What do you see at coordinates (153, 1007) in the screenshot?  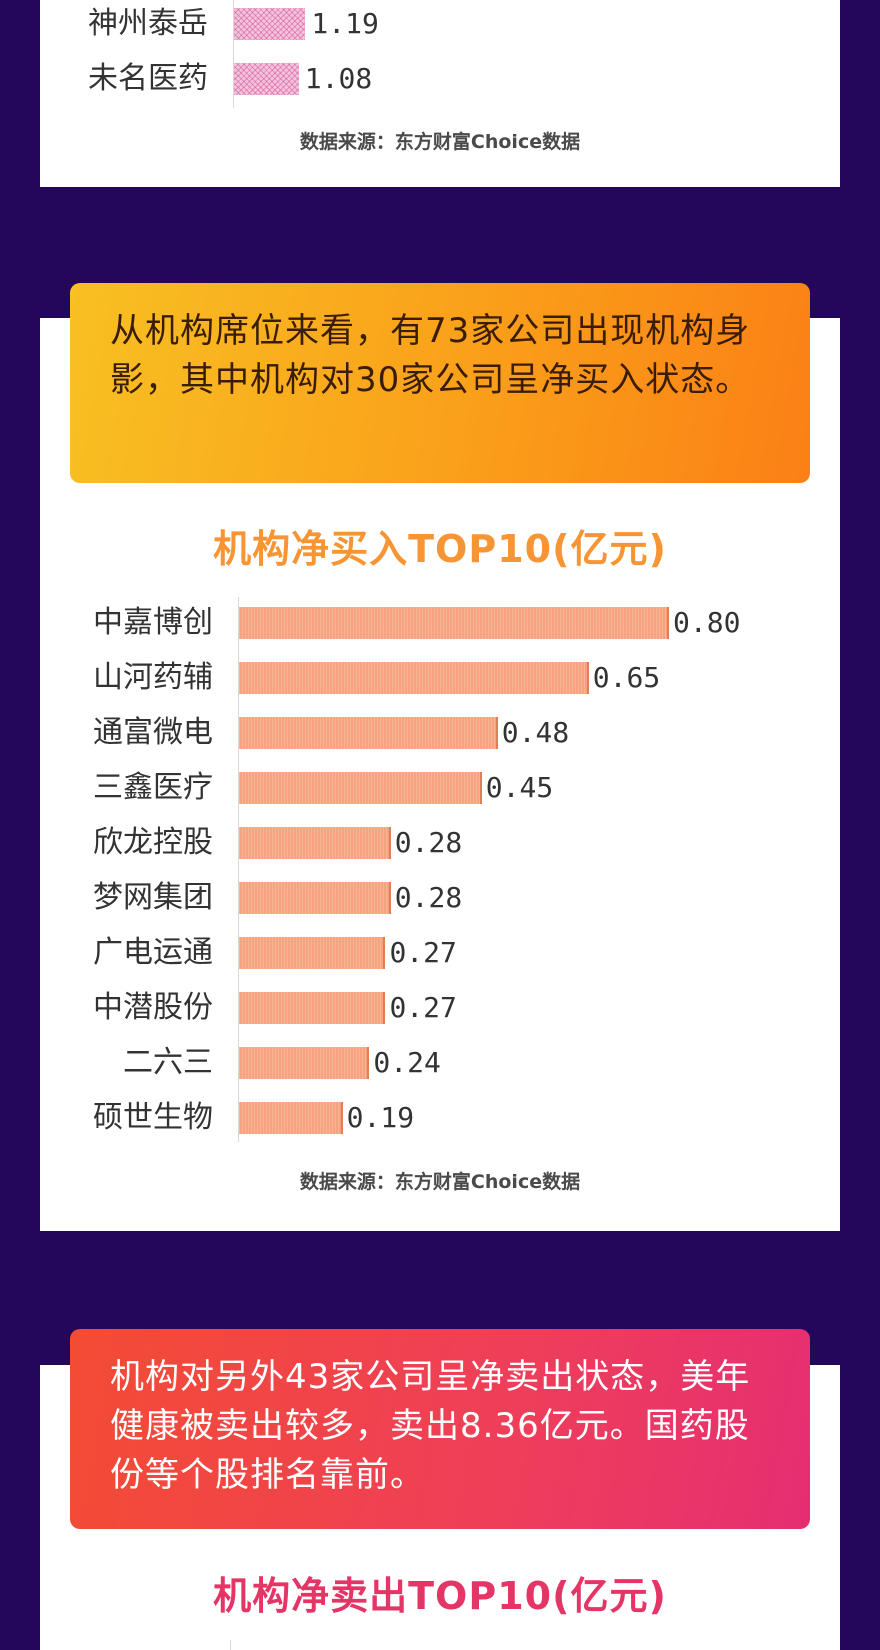 I see `buy-chart-category-label: 中潜股份` at bounding box center [153, 1007].